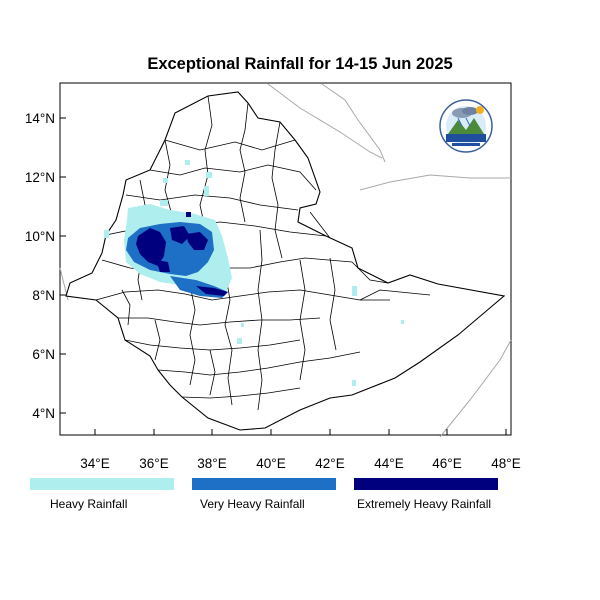 The width and height of the screenshot is (600, 600). What do you see at coordinates (182, 254) in the screenshot?
I see `extremely-heavy-rainfall-area` at bounding box center [182, 254].